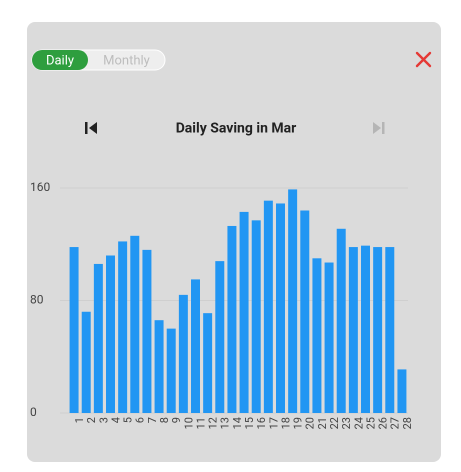 The image size is (461, 472). What do you see at coordinates (273, 423) in the screenshot?
I see `x-tick-label: 17` at bounding box center [273, 423].